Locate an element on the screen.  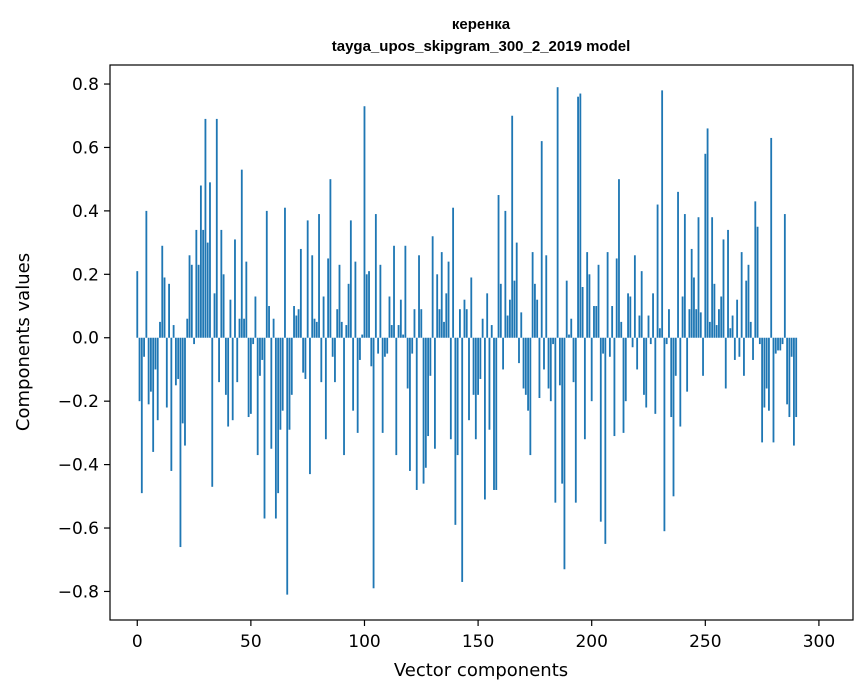
y-tick-label: −0.6 is located at coordinates (78, 529).